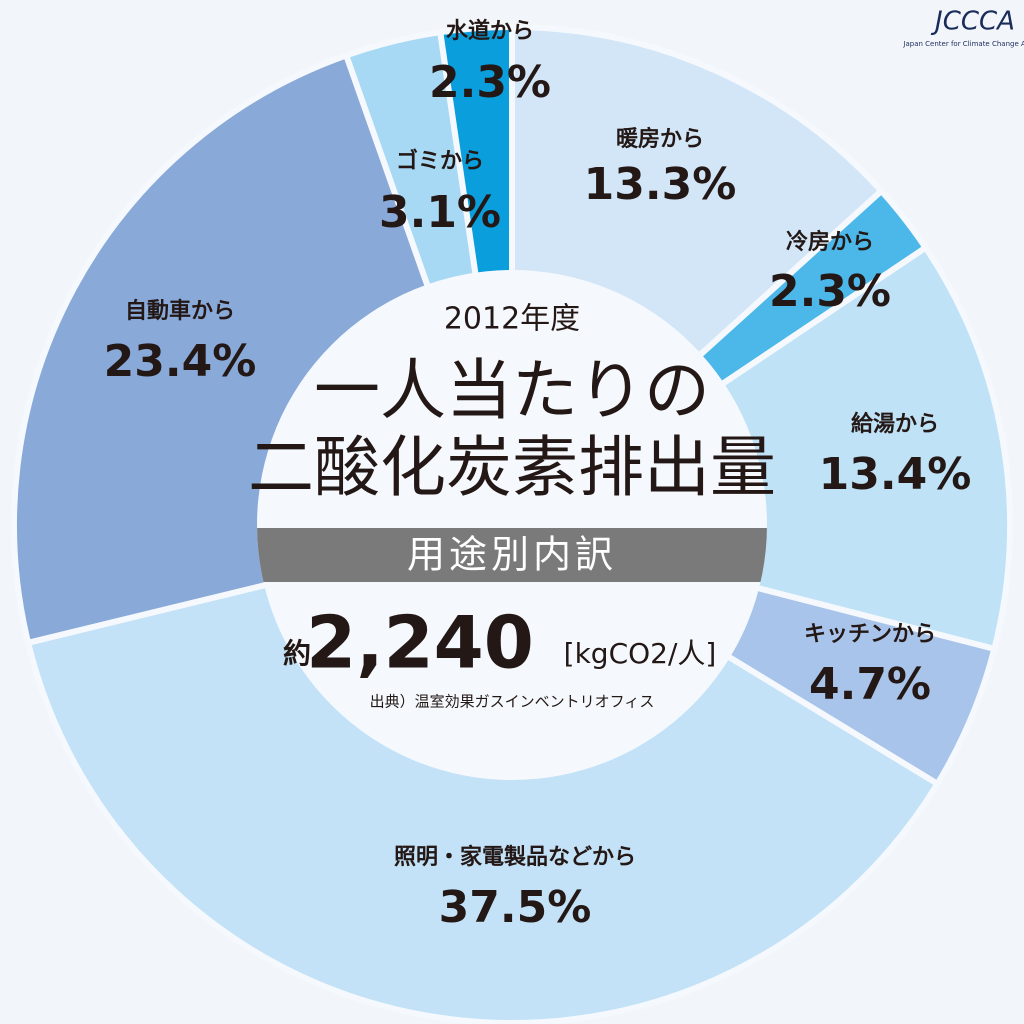 This screenshot has height=1024, width=1024. Describe the element at coordinates (870, 684) in the screenshot. I see `slice-value: 4.7%` at that location.